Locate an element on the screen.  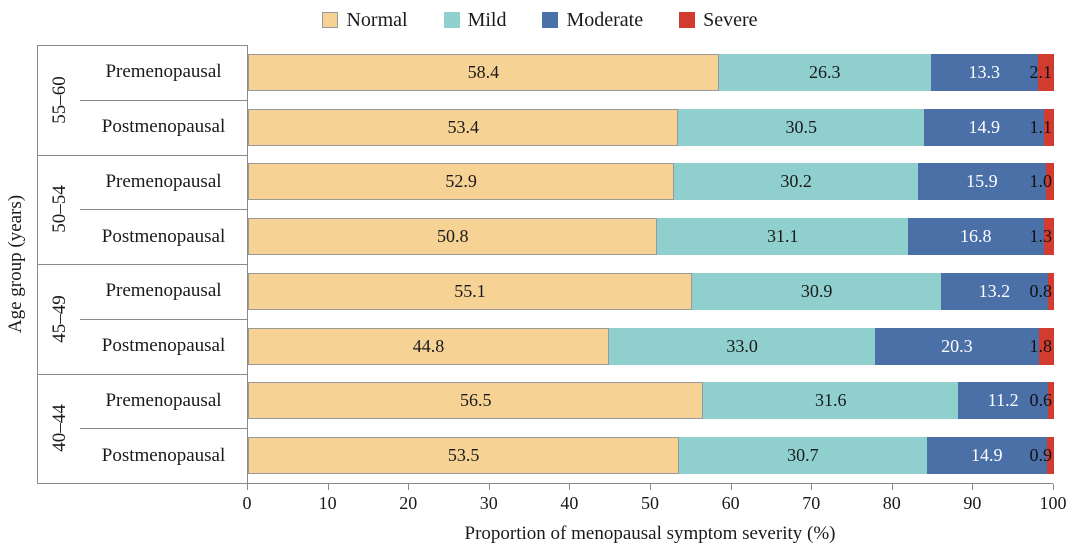
bar-value-label: 31.1 is located at coordinates (783, 236).